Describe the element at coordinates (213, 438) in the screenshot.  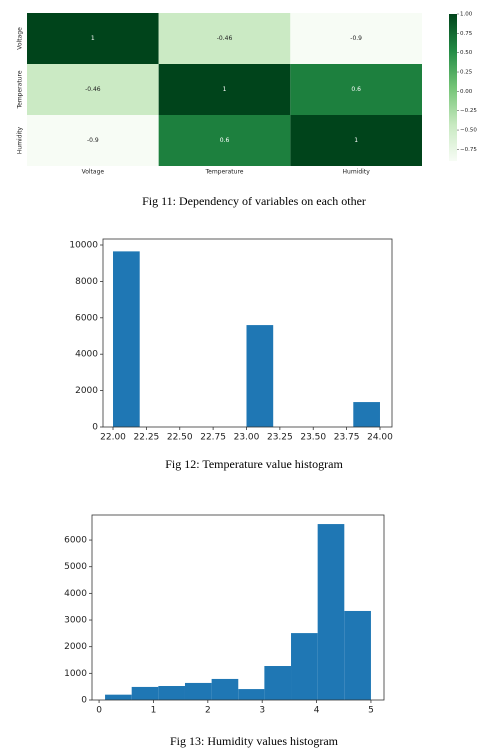
I see `x-tick-label: 22.75` at that location.